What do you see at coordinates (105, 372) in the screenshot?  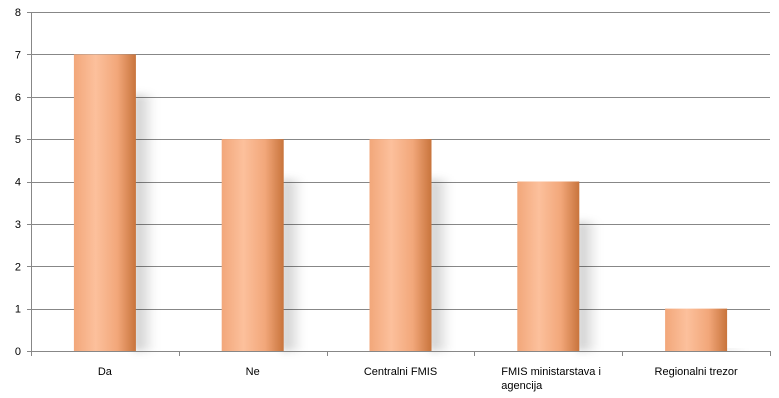 I see `x-category-label-0: Da` at bounding box center [105, 372].